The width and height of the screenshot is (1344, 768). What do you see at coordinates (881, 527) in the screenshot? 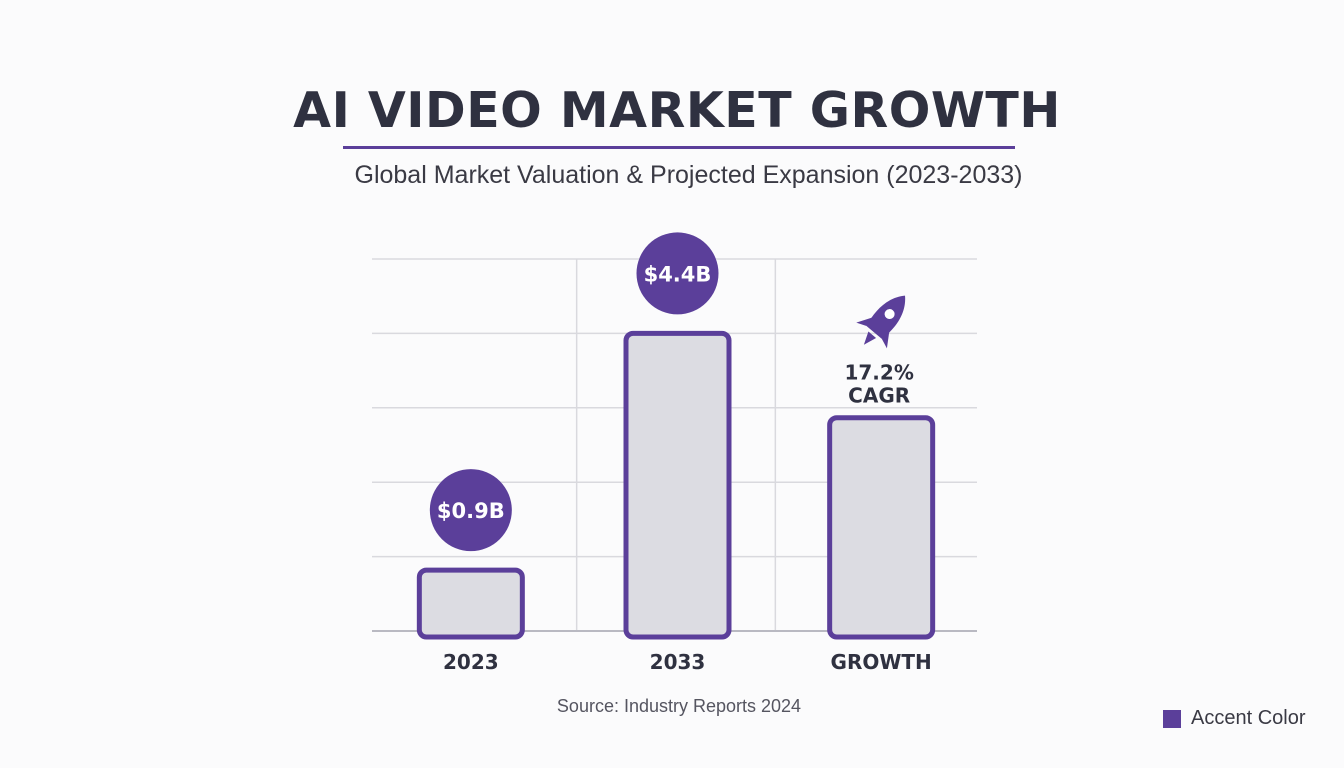
I see `bar-growth` at bounding box center [881, 527].